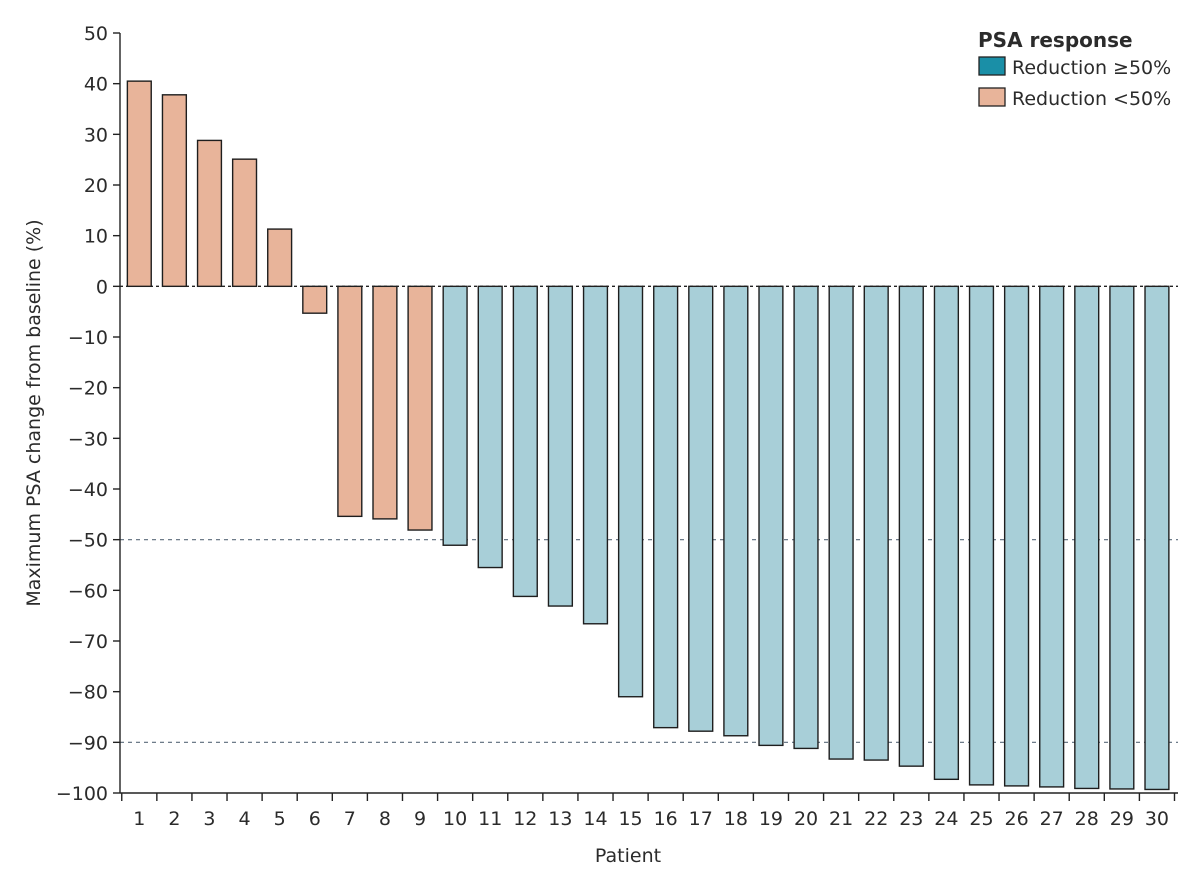  Describe the element at coordinates (1157, 819) in the screenshot. I see `x-tick-label: 30` at that location.